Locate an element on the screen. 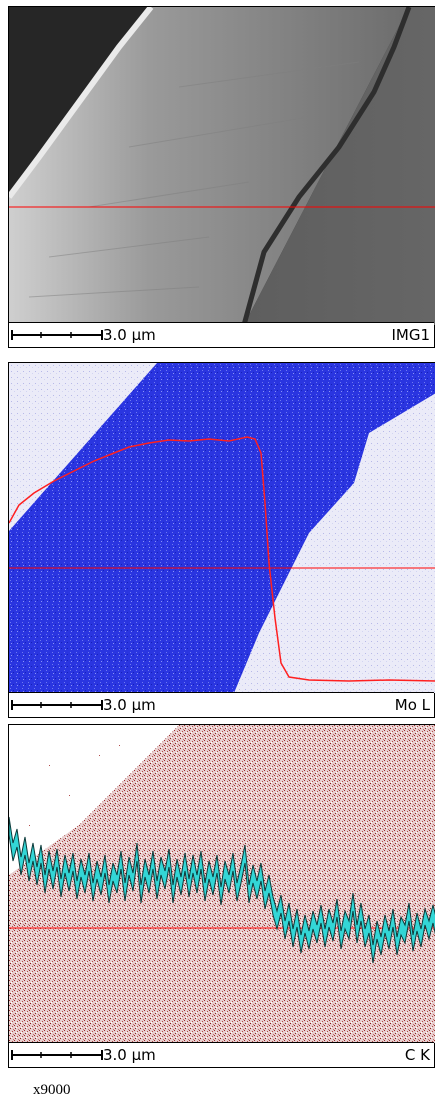 This screenshot has width=435, height=1106. element-label: C K is located at coordinates (417, 1055).